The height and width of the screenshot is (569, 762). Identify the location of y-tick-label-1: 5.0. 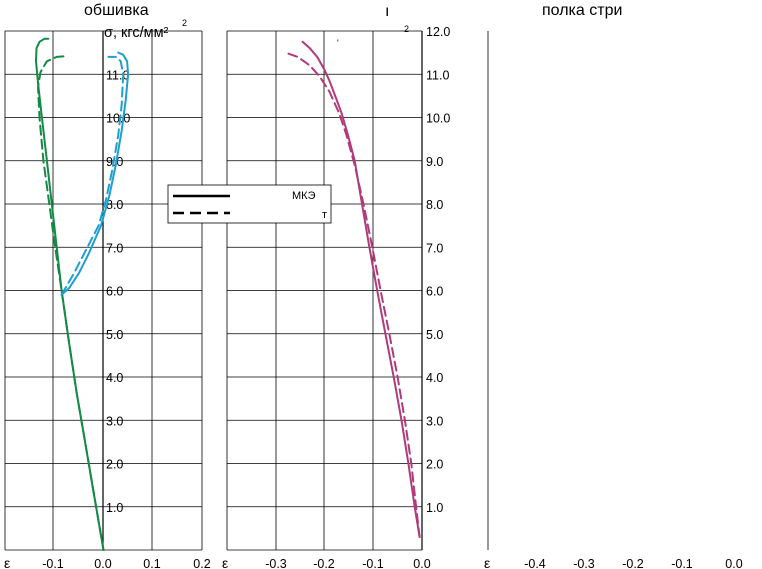
(114, 335).